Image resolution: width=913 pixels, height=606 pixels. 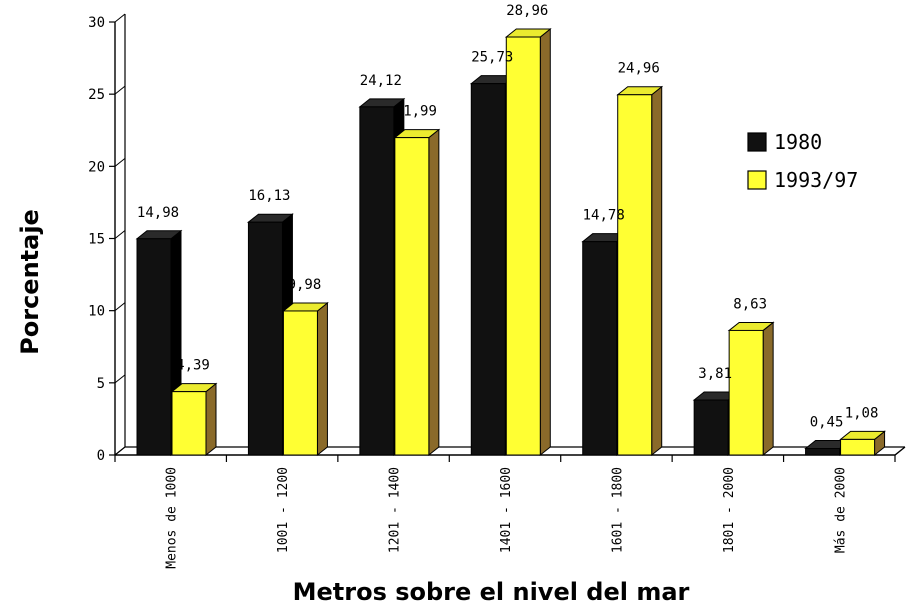 I want to click on y-tick-label: 0, so click(x=101, y=456).